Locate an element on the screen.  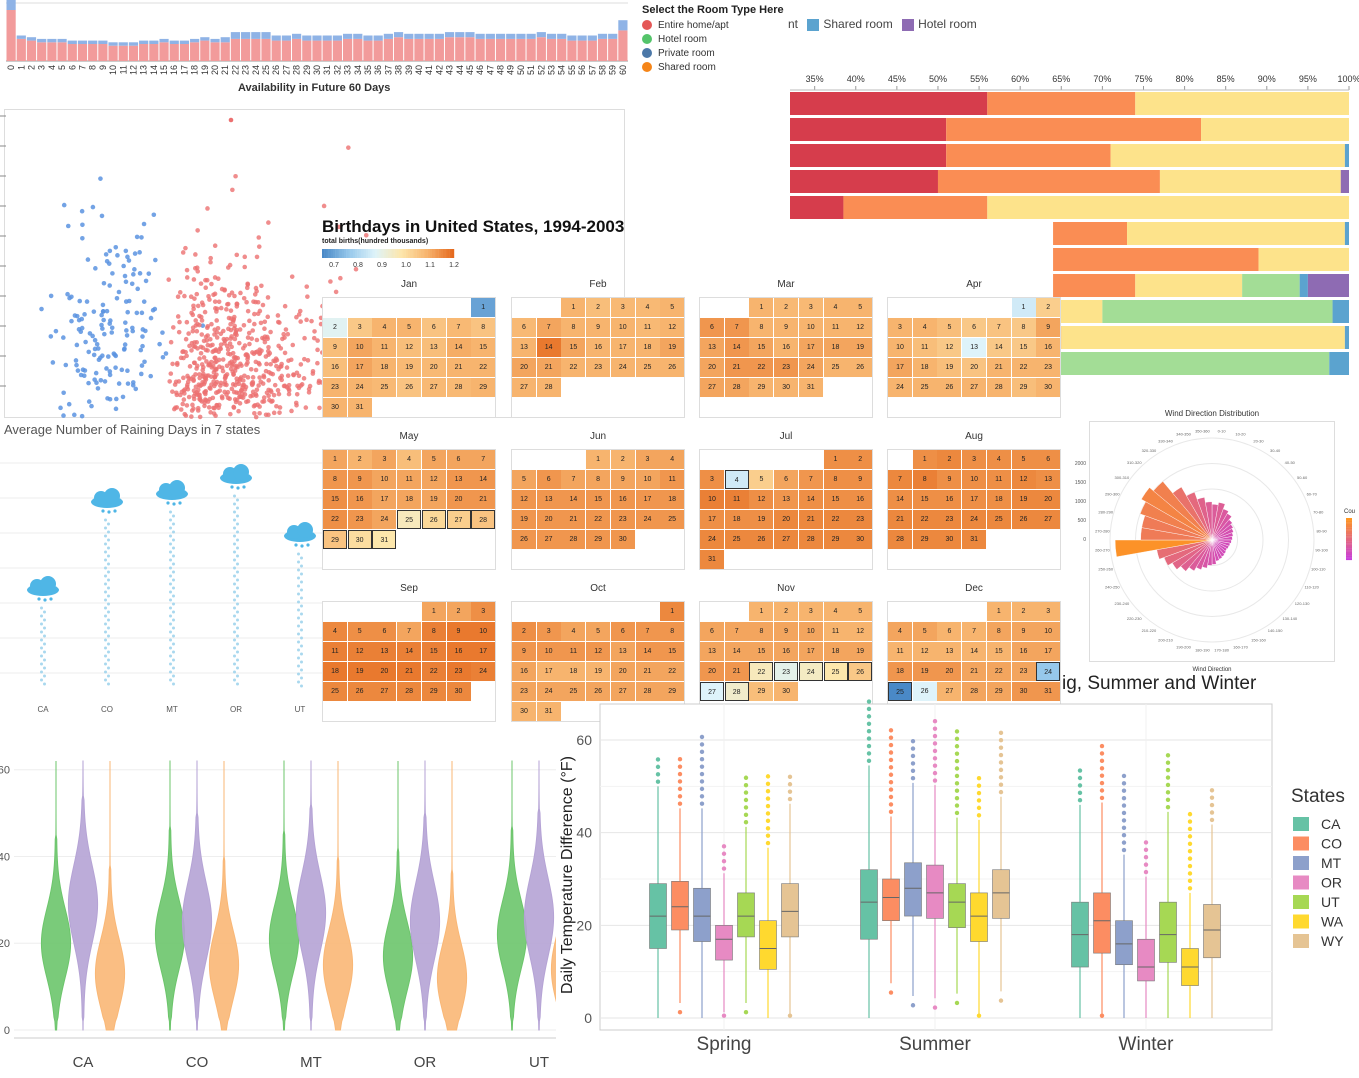
room-legend-entire: Entire home/apt is located at coordinates (713, 25).